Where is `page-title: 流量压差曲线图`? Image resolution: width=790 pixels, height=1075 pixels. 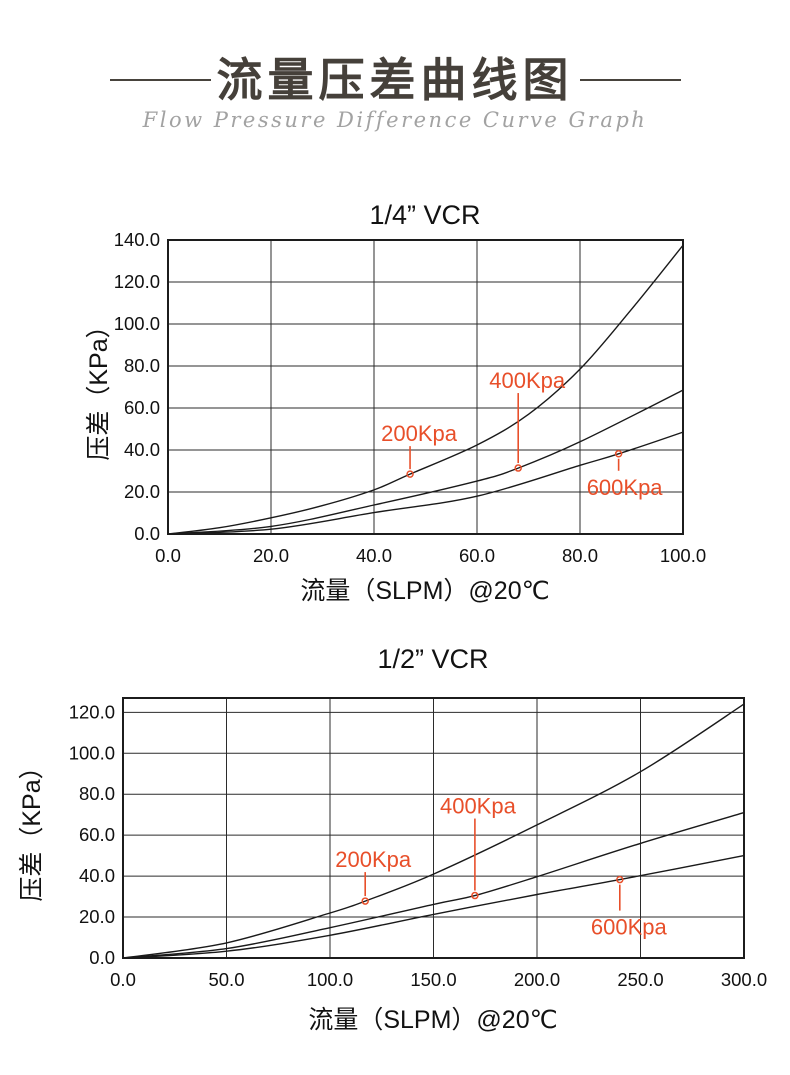 page-title: 流量压差曲线图 is located at coordinates (395, 80).